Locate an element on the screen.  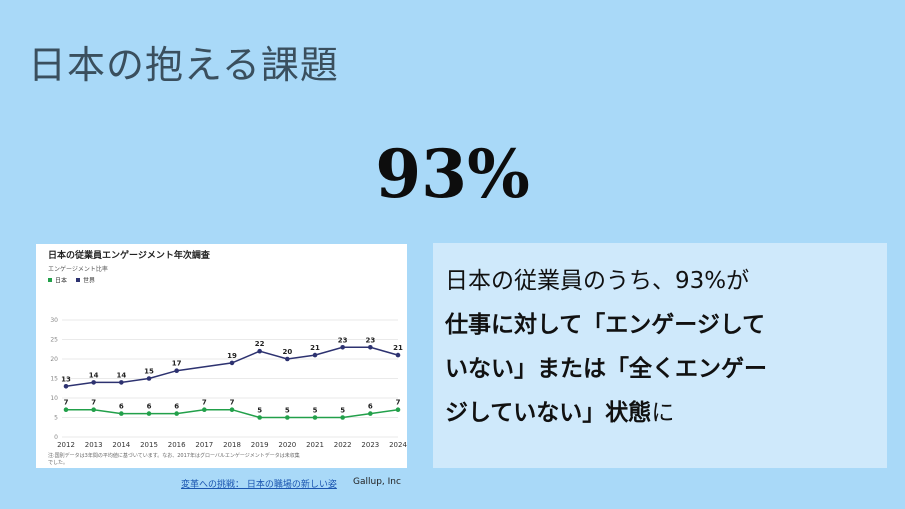
callout-line-2: 仕事に対して「エンゲージして is located at coordinates (605, 325).